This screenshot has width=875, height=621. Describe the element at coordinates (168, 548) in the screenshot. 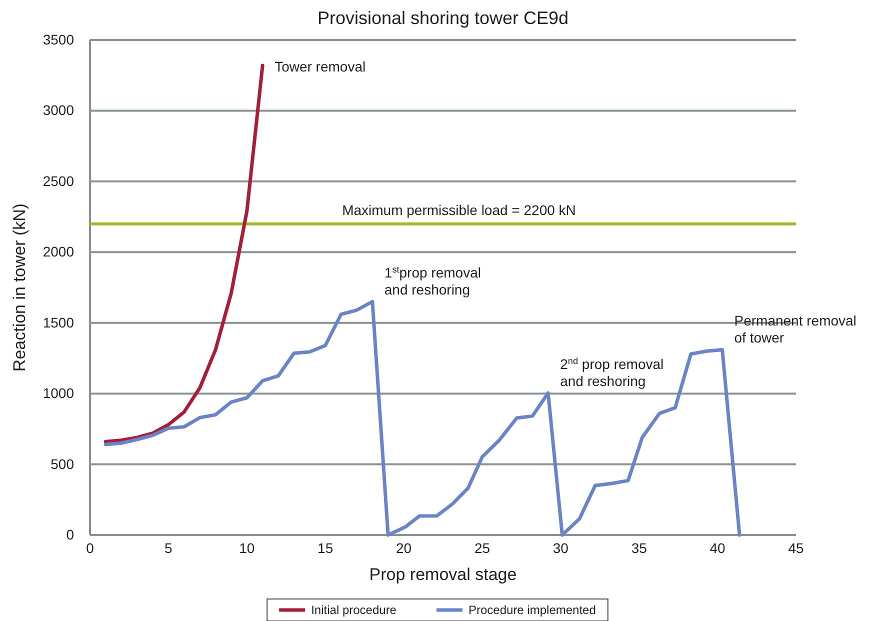

I see `x-tick-label: 5` at that location.